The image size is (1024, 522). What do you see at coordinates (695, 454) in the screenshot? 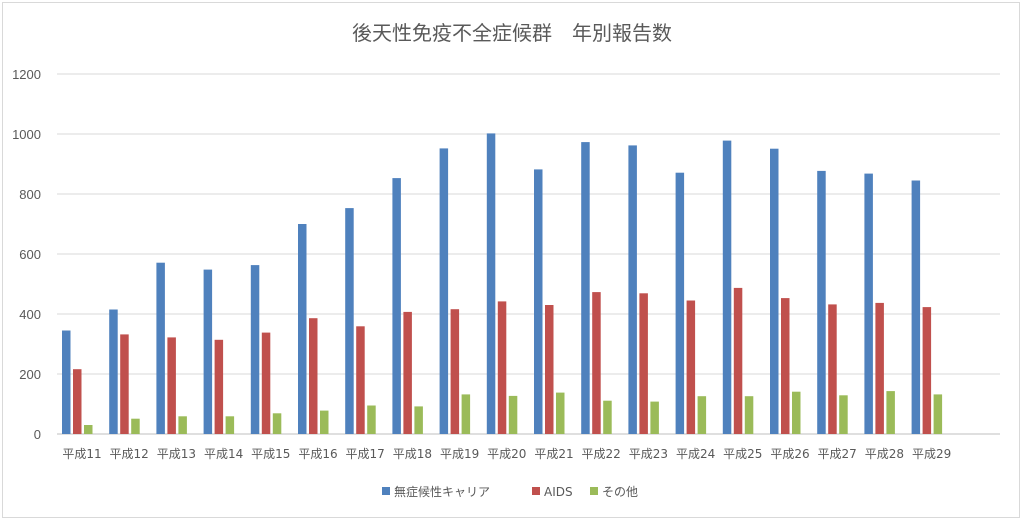
I see `x-tick-label: 平成24` at bounding box center [695, 454].